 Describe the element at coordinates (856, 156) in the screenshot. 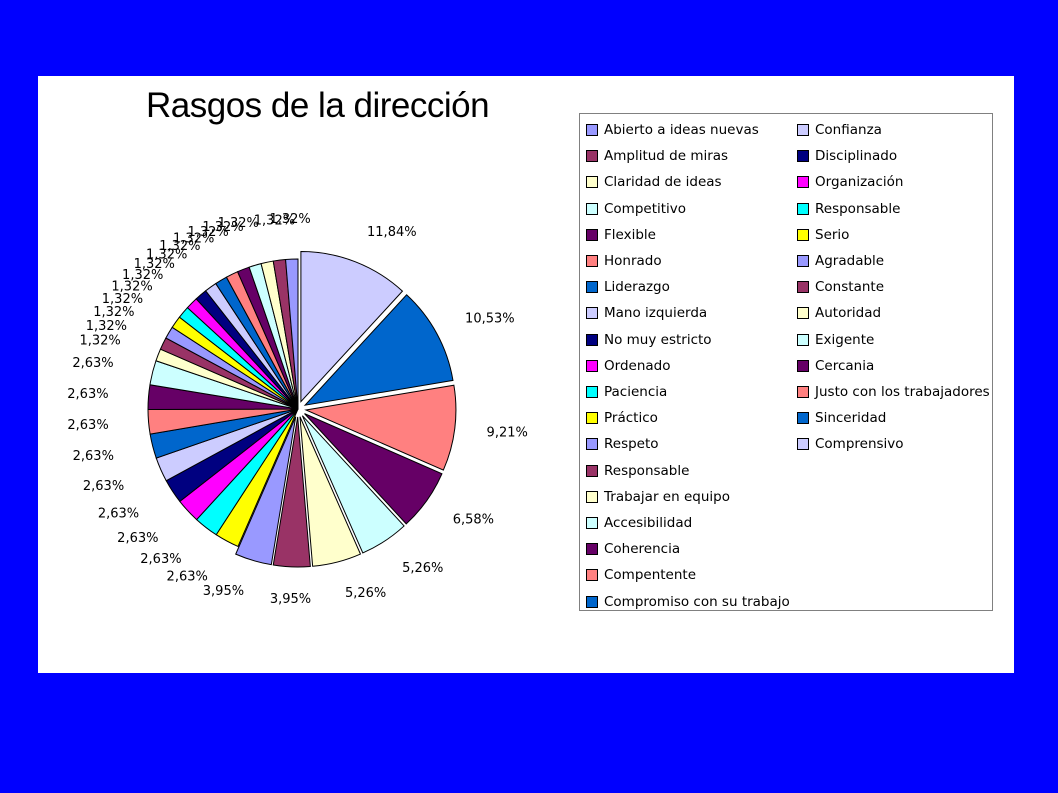

I see `legend-label: Disciplinado` at that location.